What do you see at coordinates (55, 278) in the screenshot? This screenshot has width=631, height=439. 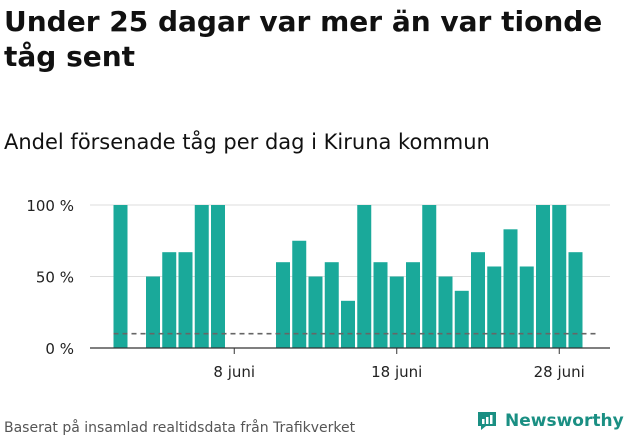 I see `y-tick-label: 50 %` at bounding box center [55, 278].